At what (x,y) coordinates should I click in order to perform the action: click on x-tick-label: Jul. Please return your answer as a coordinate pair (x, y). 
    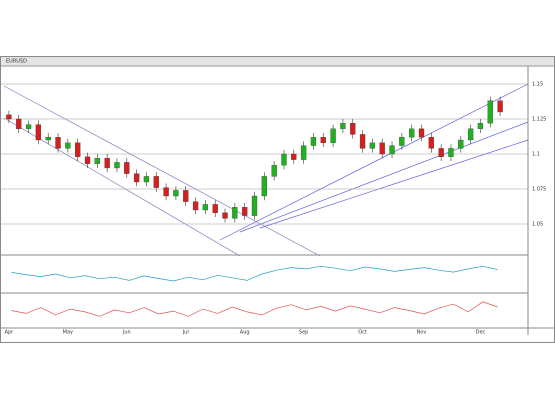
    Looking at the image, I should click on (185, 333).